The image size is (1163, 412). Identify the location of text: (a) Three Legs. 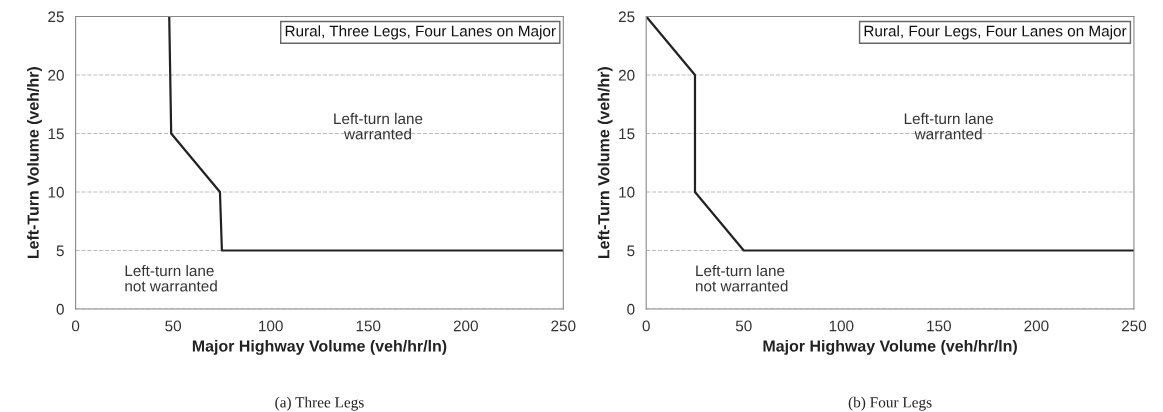
(319, 403).